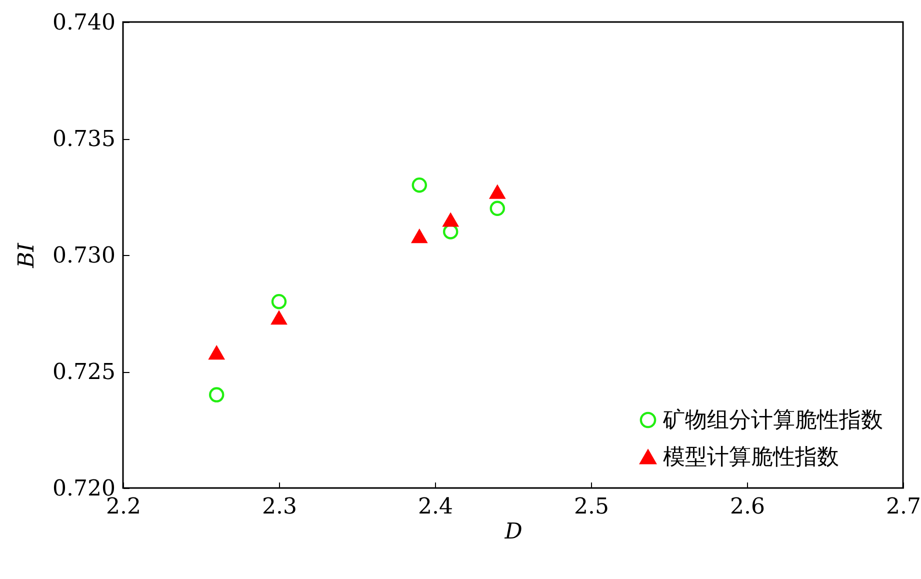 The image size is (921, 579). What do you see at coordinates (591, 507) in the screenshot?
I see `x-tick-label: 2.5` at bounding box center [591, 507].